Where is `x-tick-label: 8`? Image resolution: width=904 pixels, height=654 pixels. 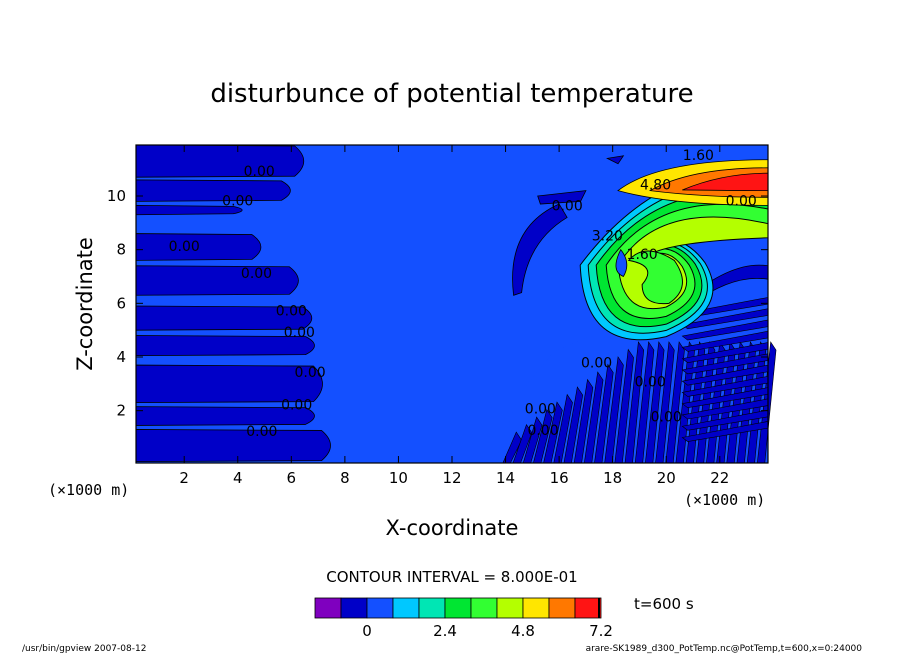
x-tick-label: 8 is located at coordinates (345, 478).